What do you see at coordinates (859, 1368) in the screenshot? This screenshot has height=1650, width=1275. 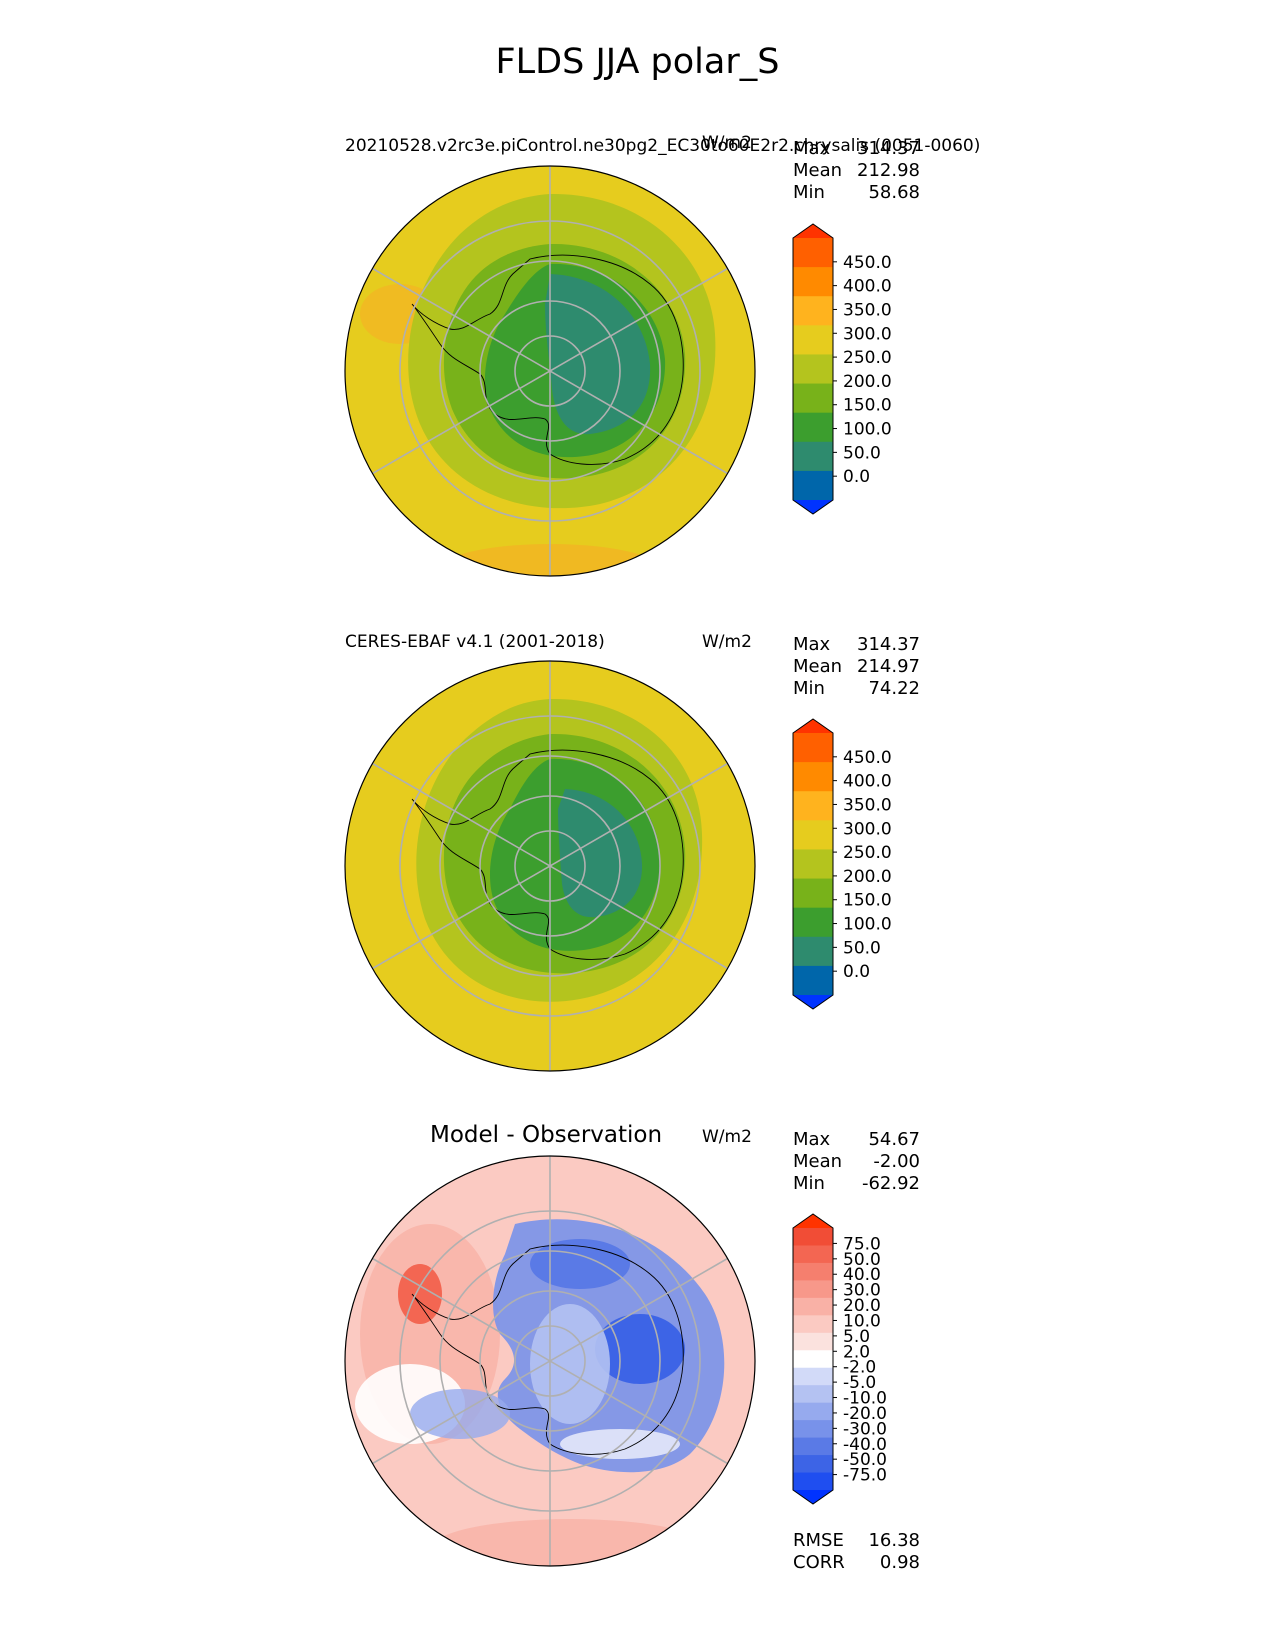 I see `colorbar-tick-label: -2.0` at bounding box center [859, 1368].